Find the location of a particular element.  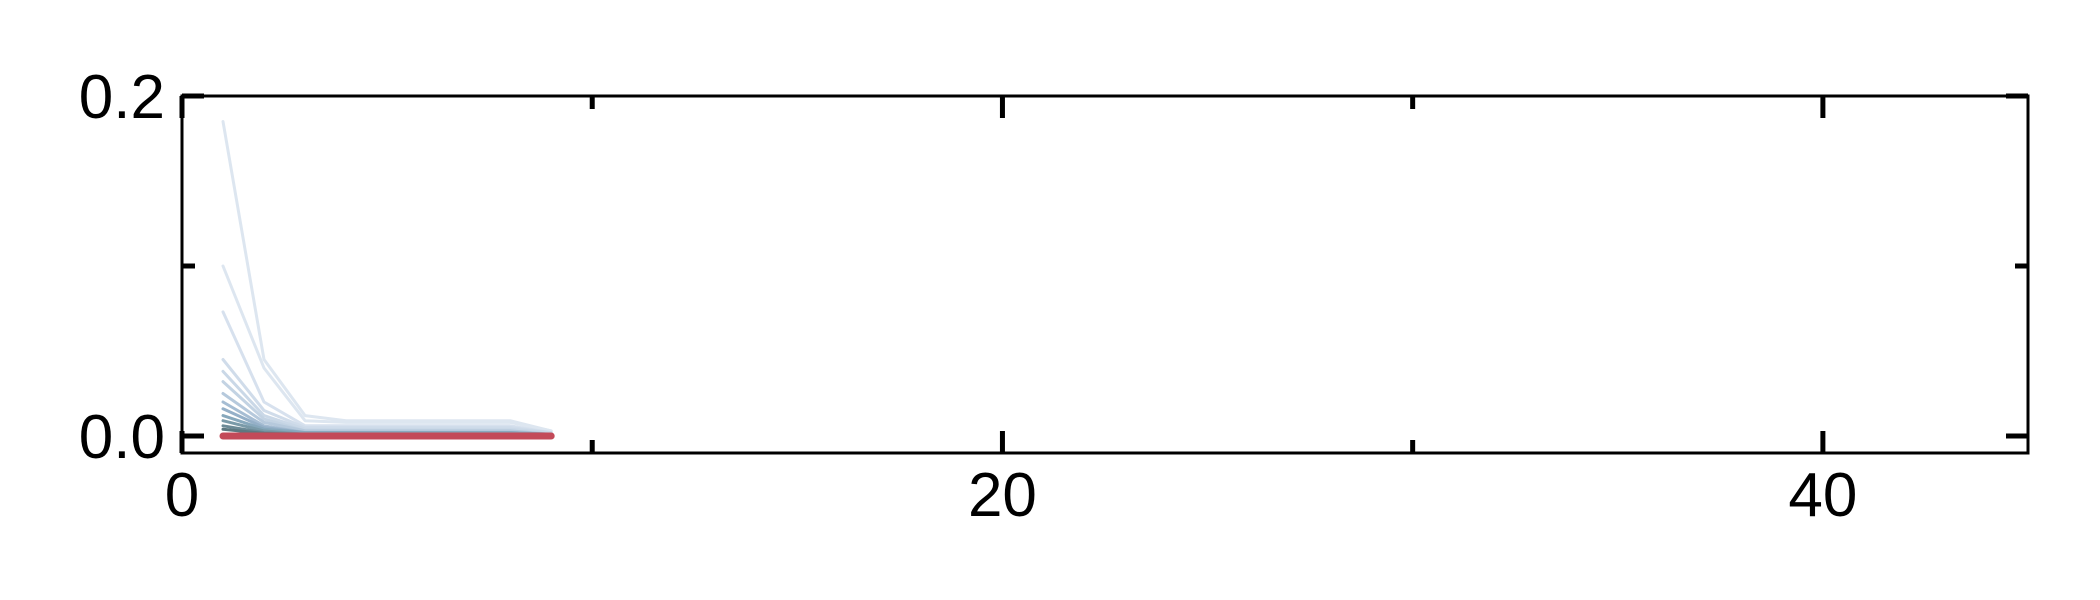

x-tick-label: 20 is located at coordinates (1002, 495).